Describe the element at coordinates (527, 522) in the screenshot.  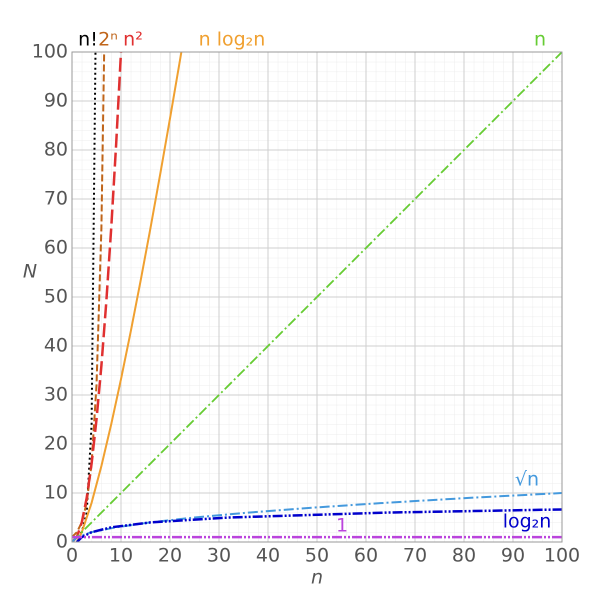
I see `series-label: log₂n` at that location.